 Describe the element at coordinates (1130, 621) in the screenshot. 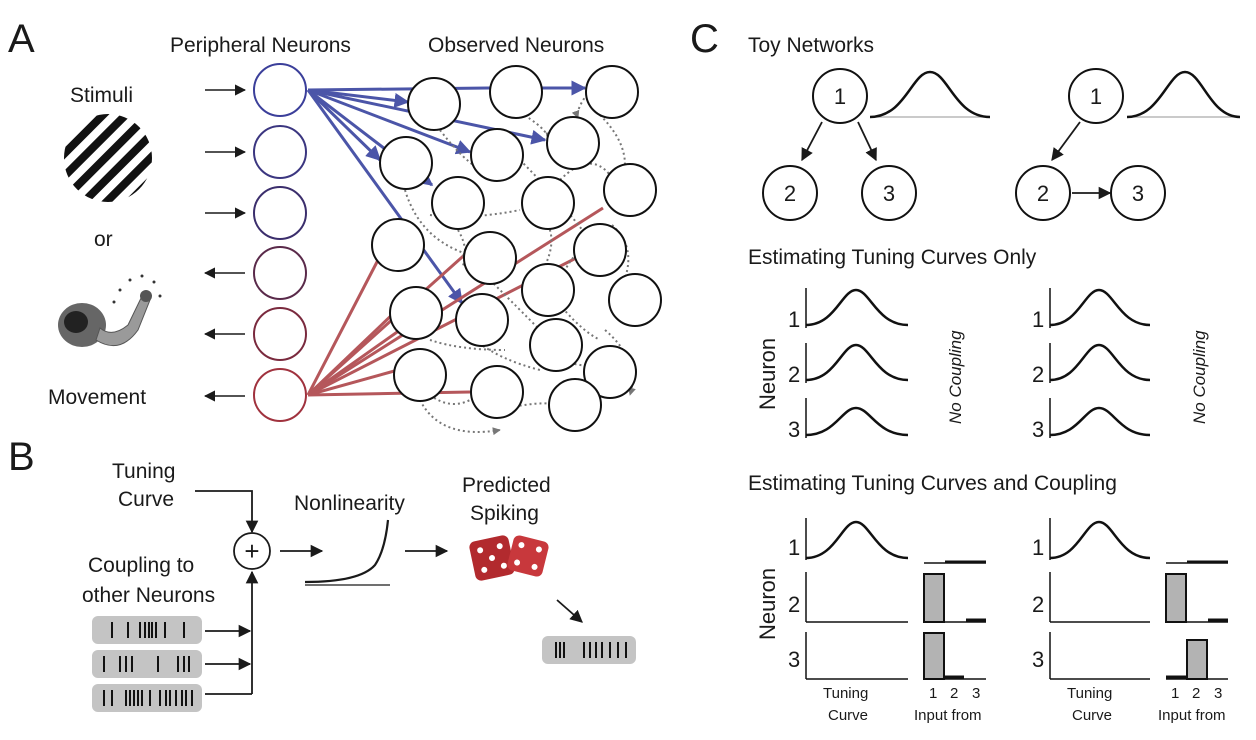

I see `tuning-coupling-right: 1 2 3 Tuning Curve 1 2 3 I` at that location.